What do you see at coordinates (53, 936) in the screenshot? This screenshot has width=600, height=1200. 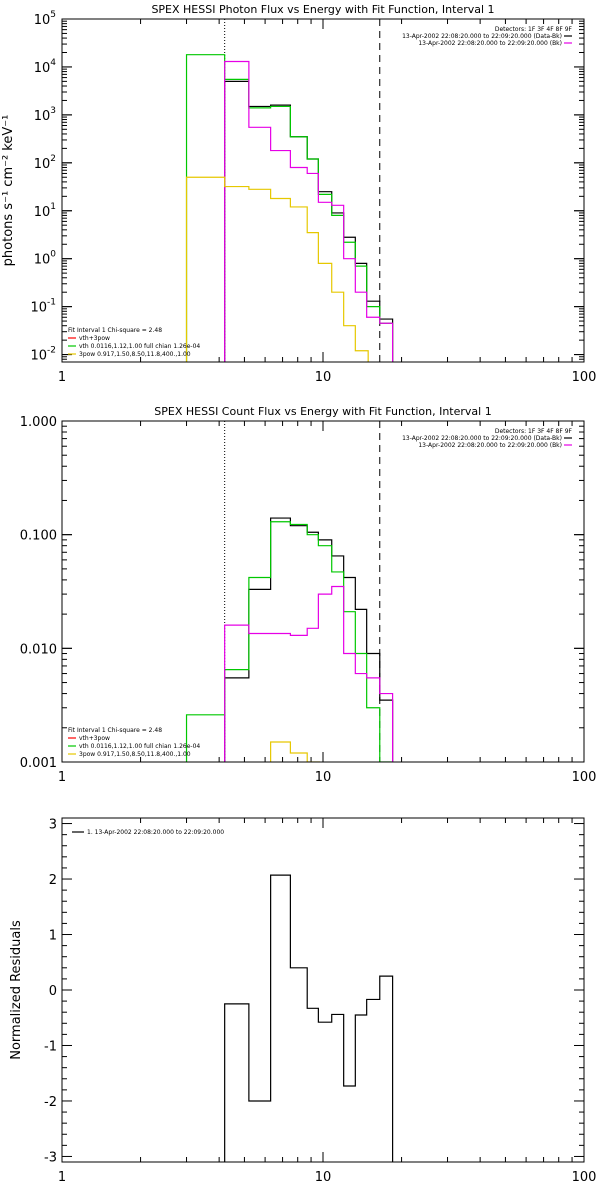 I see `y-tick-label: 1` at bounding box center [53, 936].